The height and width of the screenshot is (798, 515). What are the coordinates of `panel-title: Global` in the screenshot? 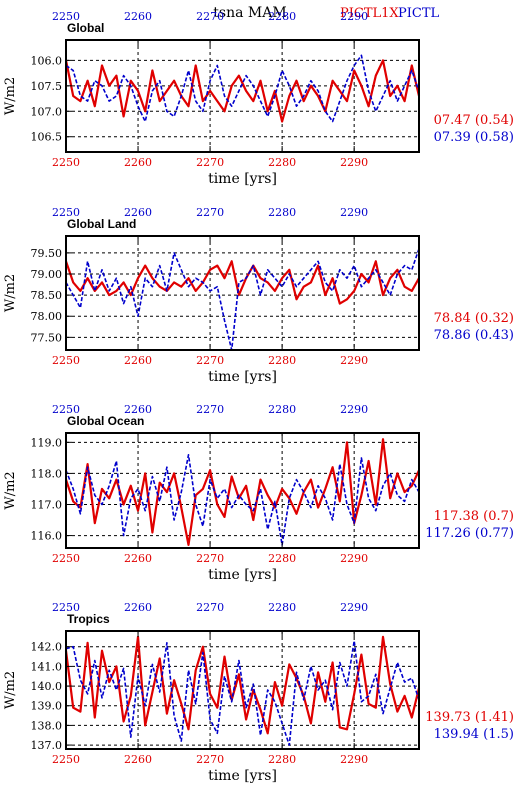 It's located at (85, 28).